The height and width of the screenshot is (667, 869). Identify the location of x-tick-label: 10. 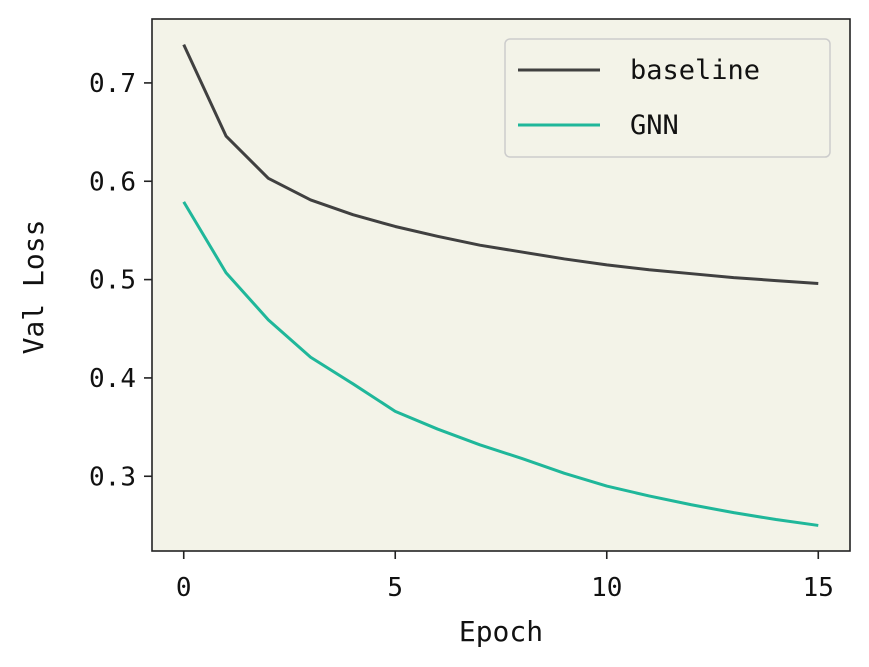
(606, 588).